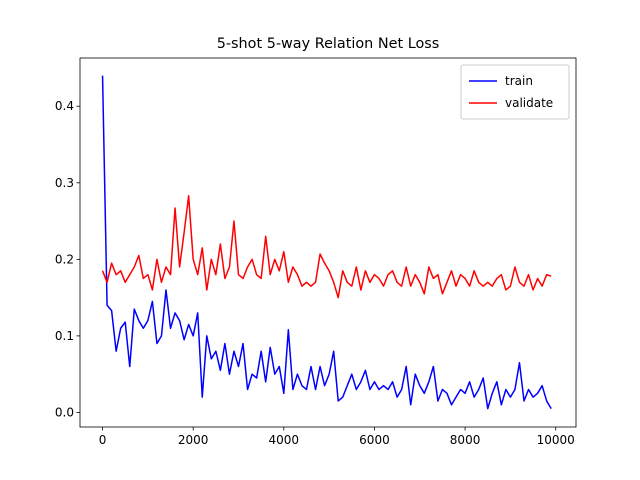  What do you see at coordinates (64, 412) in the screenshot?
I see `y-tick-label: 0.0` at bounding box center [64, 412].